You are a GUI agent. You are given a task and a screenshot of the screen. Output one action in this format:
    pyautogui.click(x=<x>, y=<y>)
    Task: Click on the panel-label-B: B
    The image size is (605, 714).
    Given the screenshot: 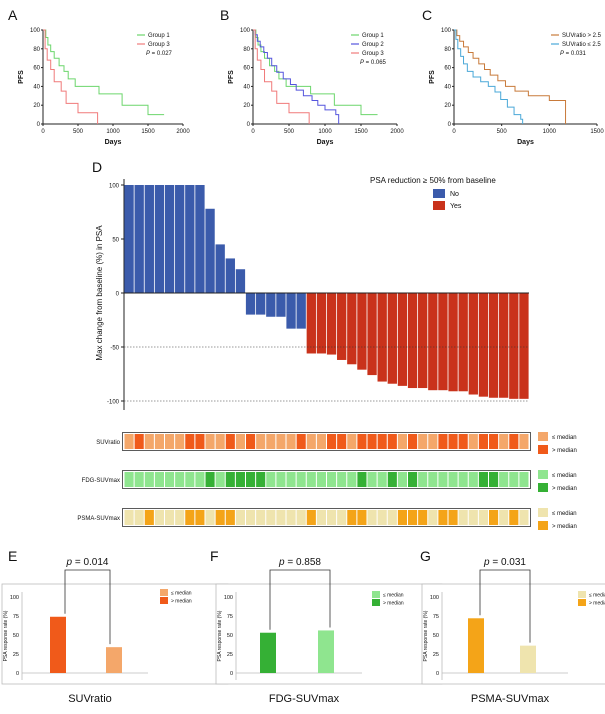 What is the action you would take?
    pyautogui.click(x=224, y=15)
    